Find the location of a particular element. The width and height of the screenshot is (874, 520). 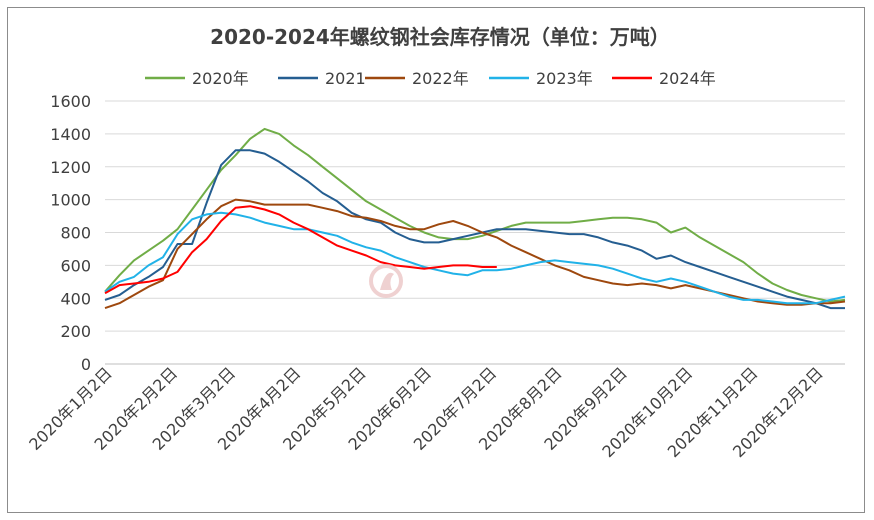

y-tick-label: 1600 is located at coordinates (70, 101).